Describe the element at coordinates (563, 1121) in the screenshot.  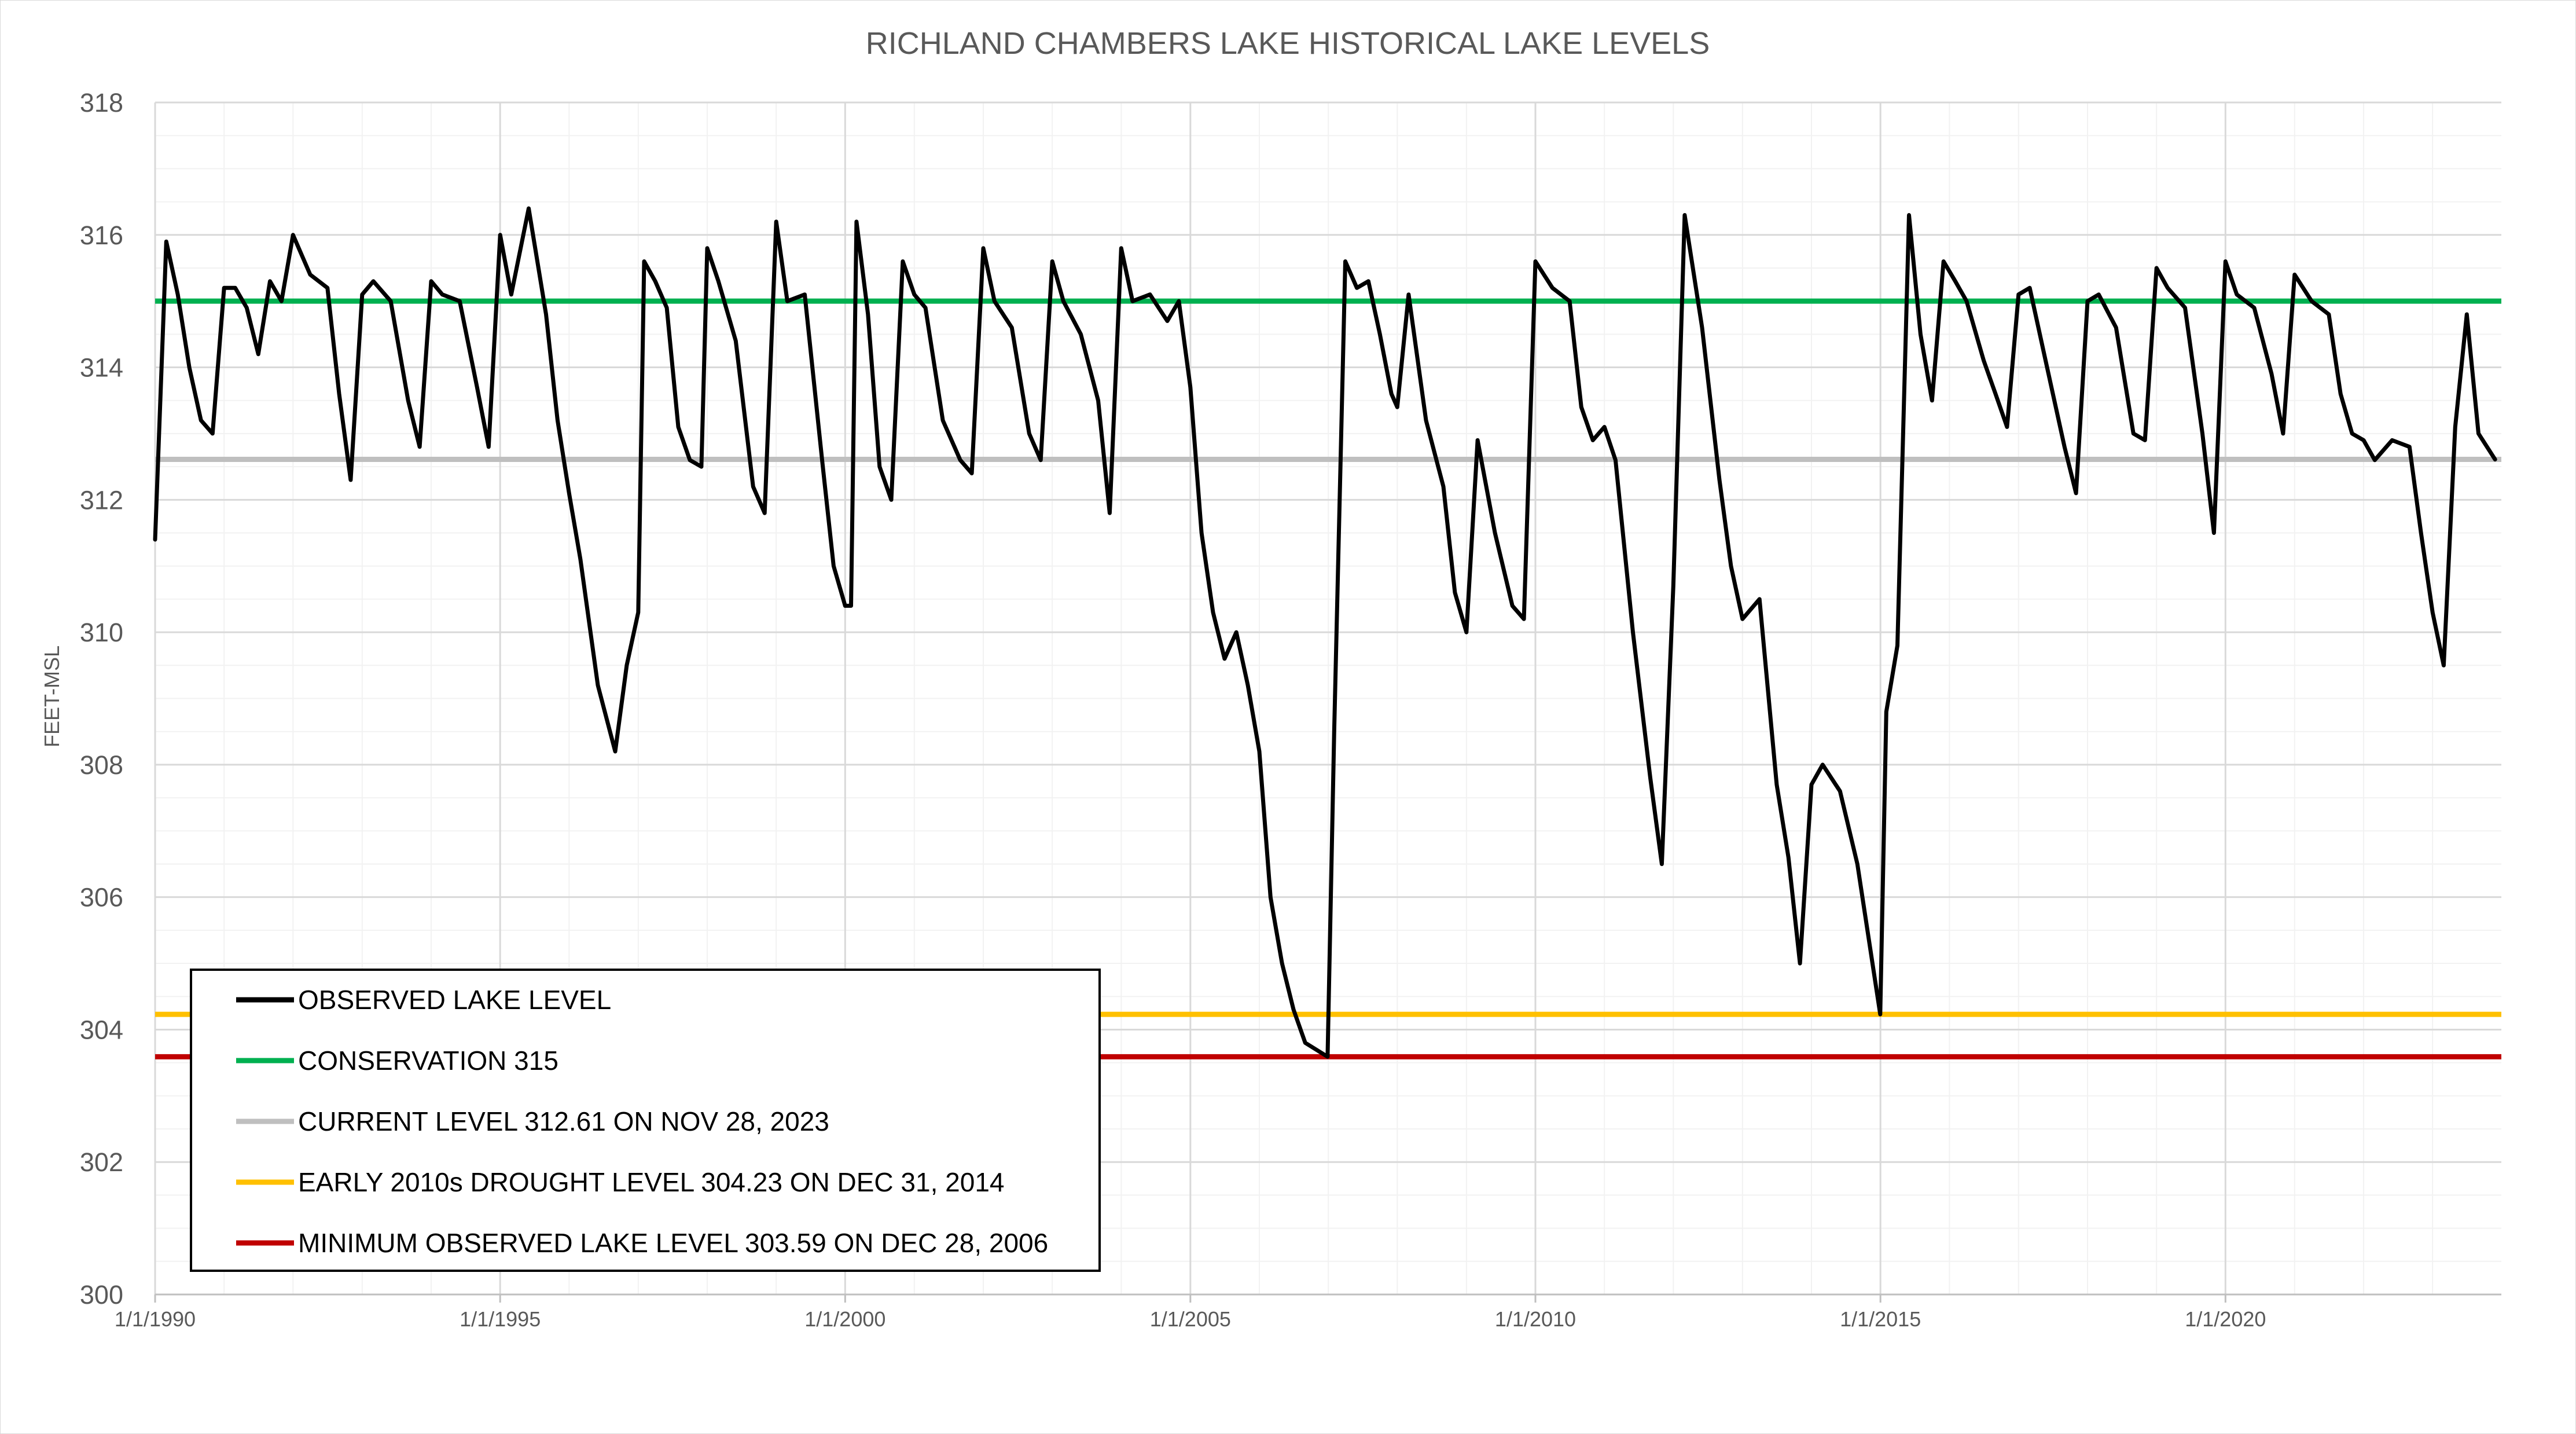
I see `legend-entry-label: CURRENT LEVEL 312.61 ON NOV 28, 2023` at that location.